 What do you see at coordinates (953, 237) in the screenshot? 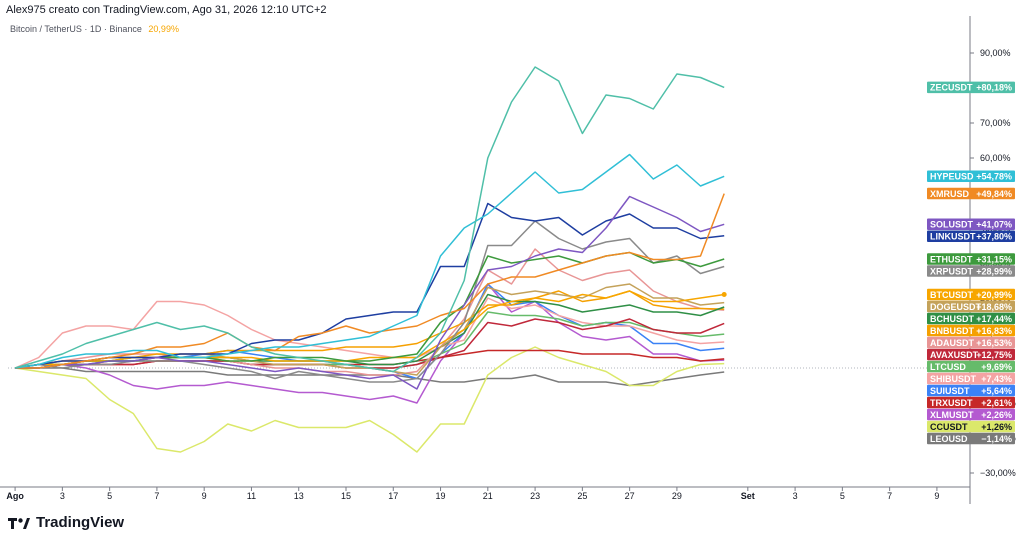
I see `tag-symbol: LINKUSDT` at bounding box center [953, 237].